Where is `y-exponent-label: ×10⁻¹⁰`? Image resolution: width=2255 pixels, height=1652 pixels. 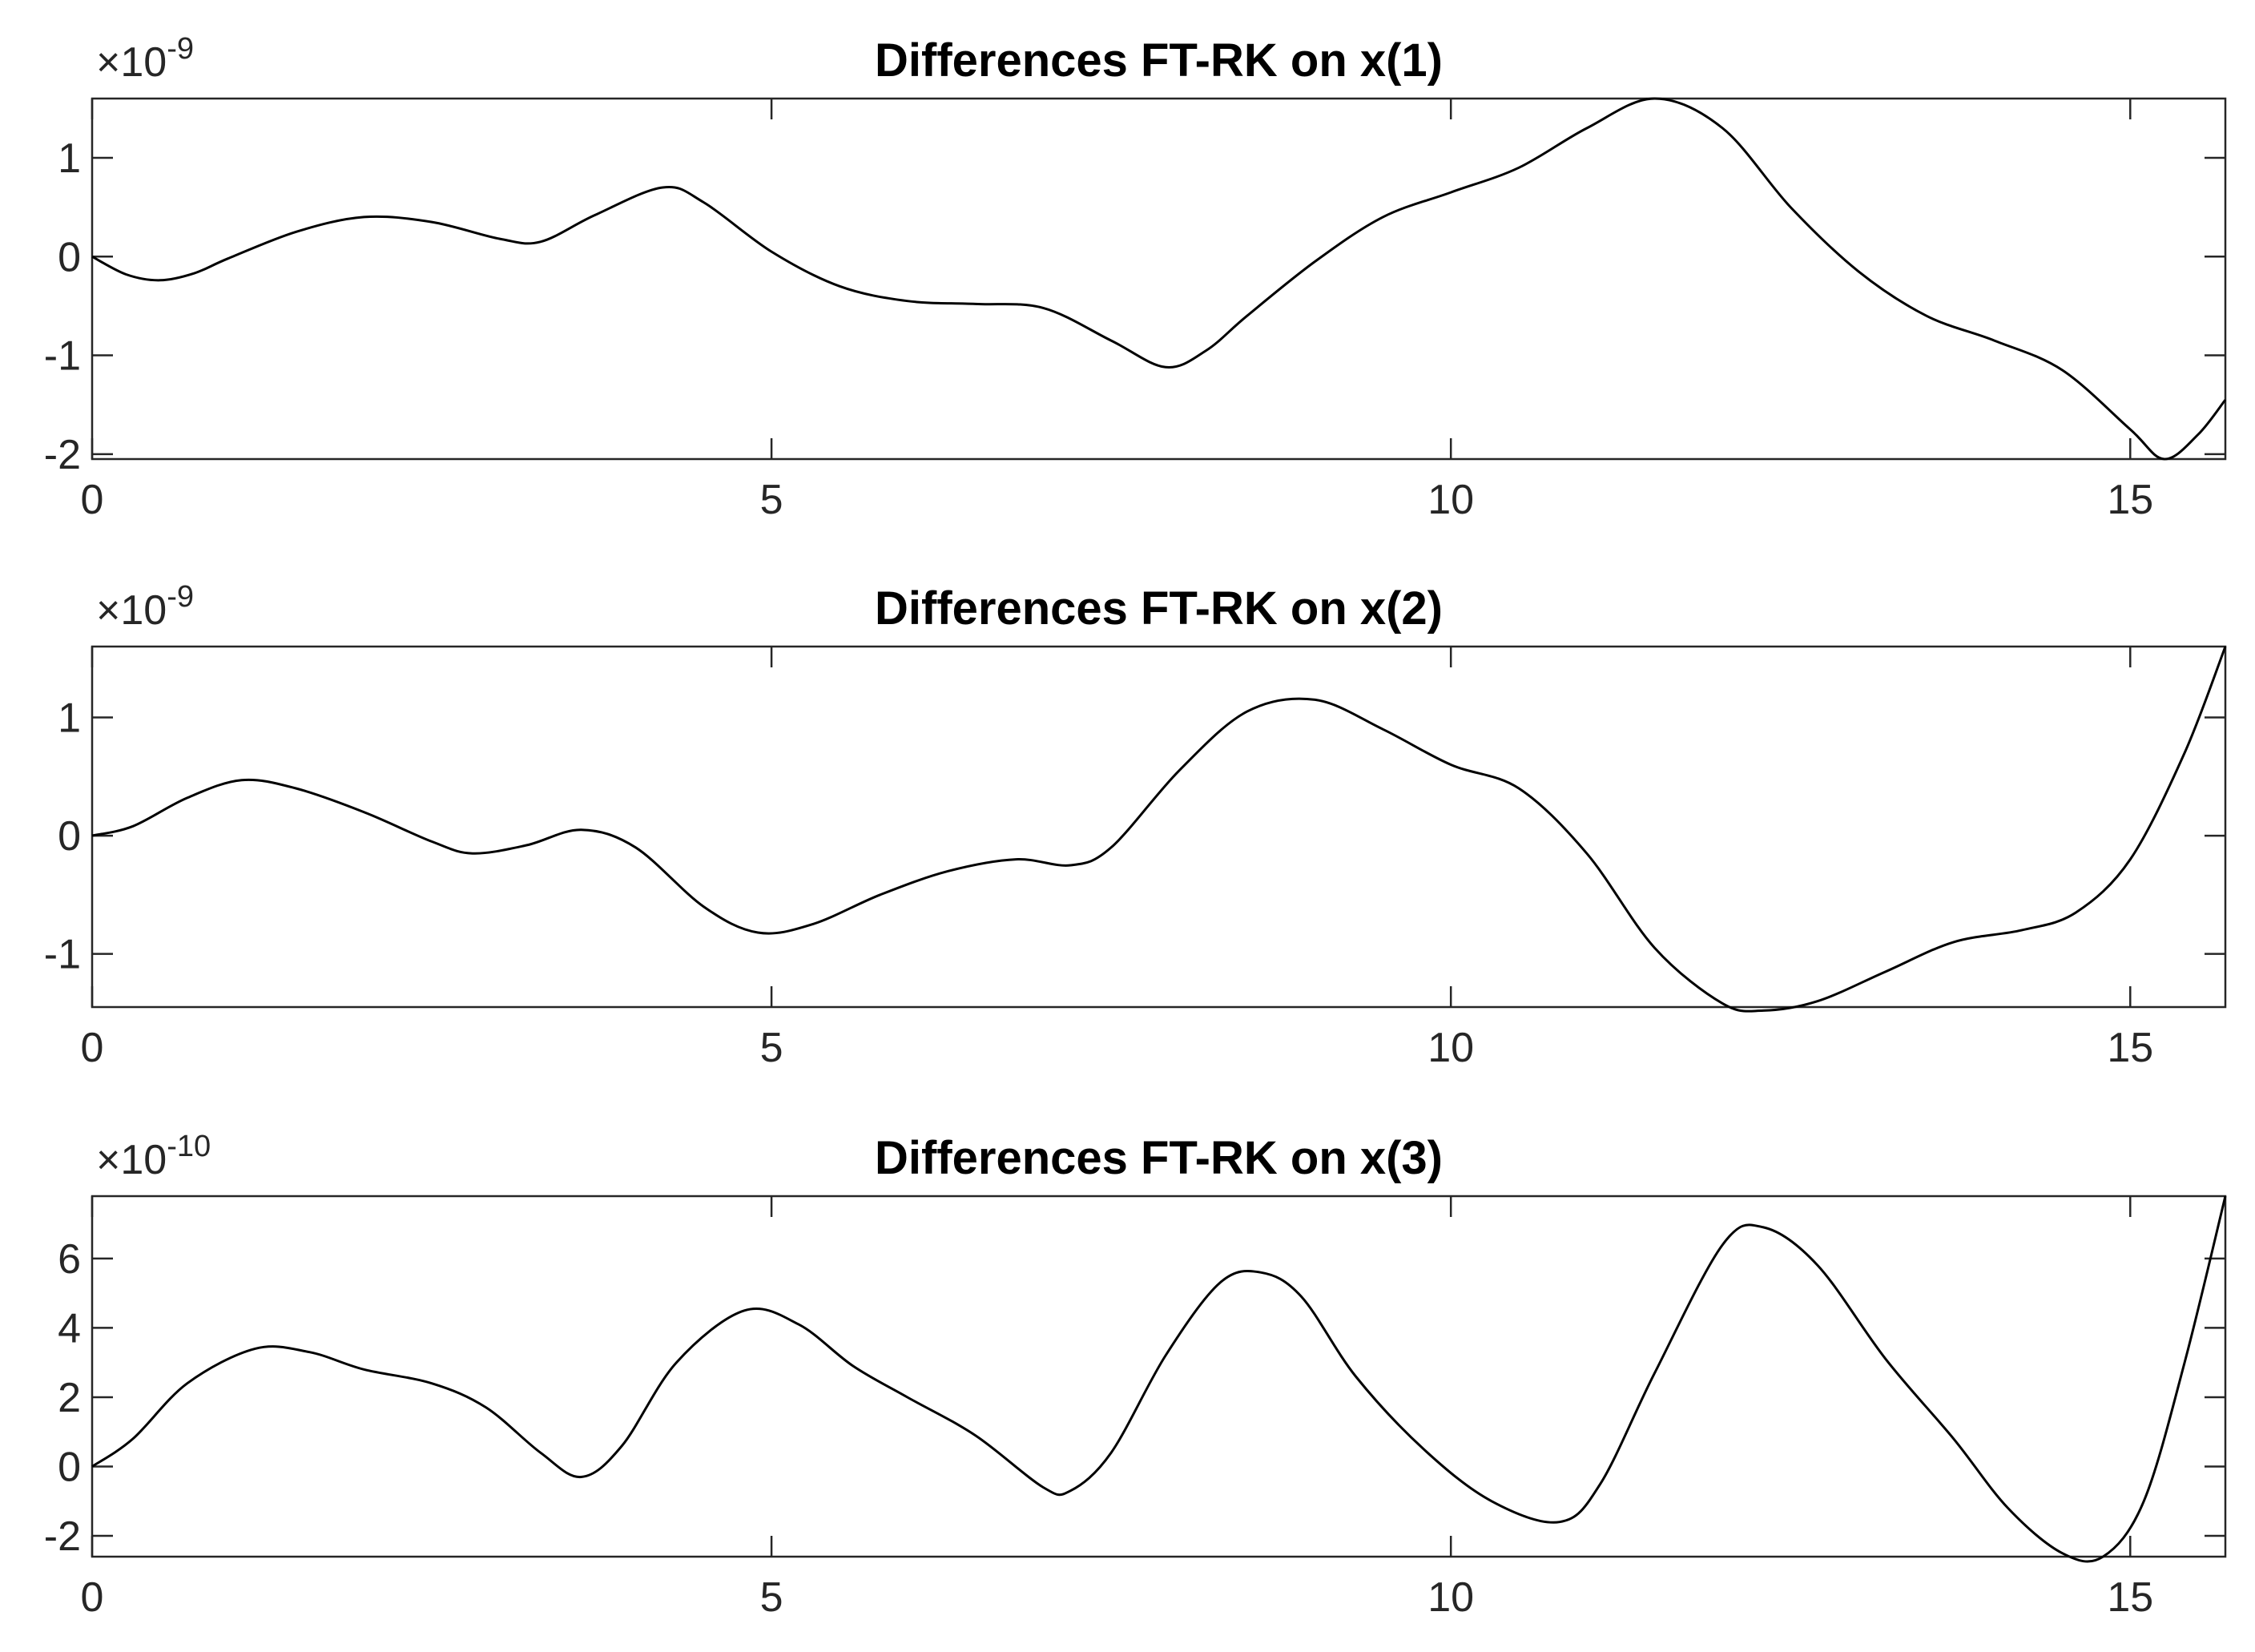
y-exponent-label: ×10⁻¹⁰ is located at coordinates (153, 1157).